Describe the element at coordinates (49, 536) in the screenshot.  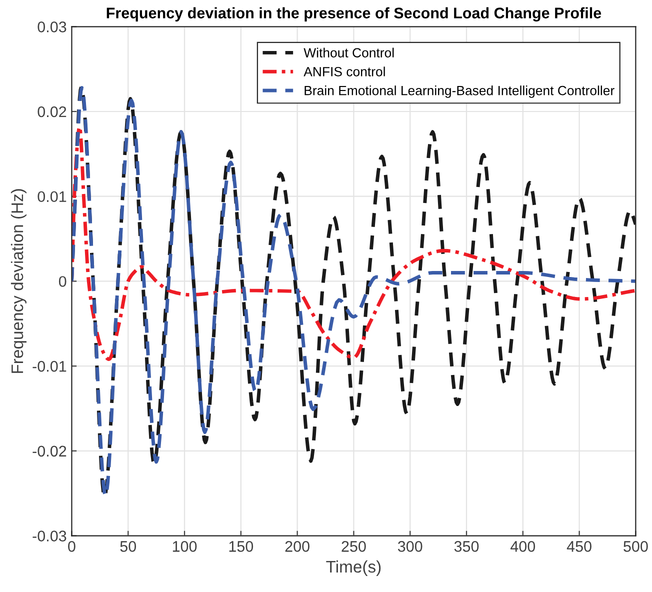
I see `y-tick-label: -0.03` at that location.